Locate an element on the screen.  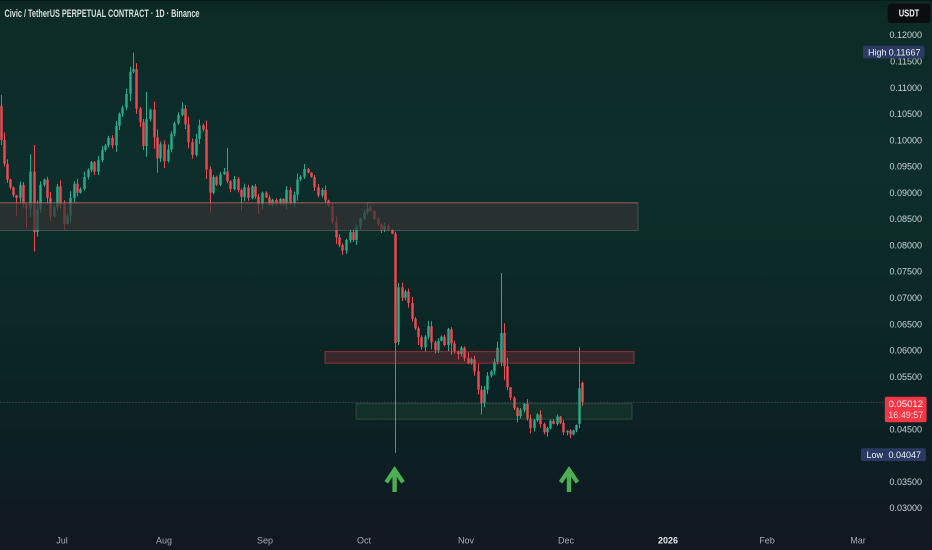
svg-text: 0.08500 is located at coordinates (905, 219).